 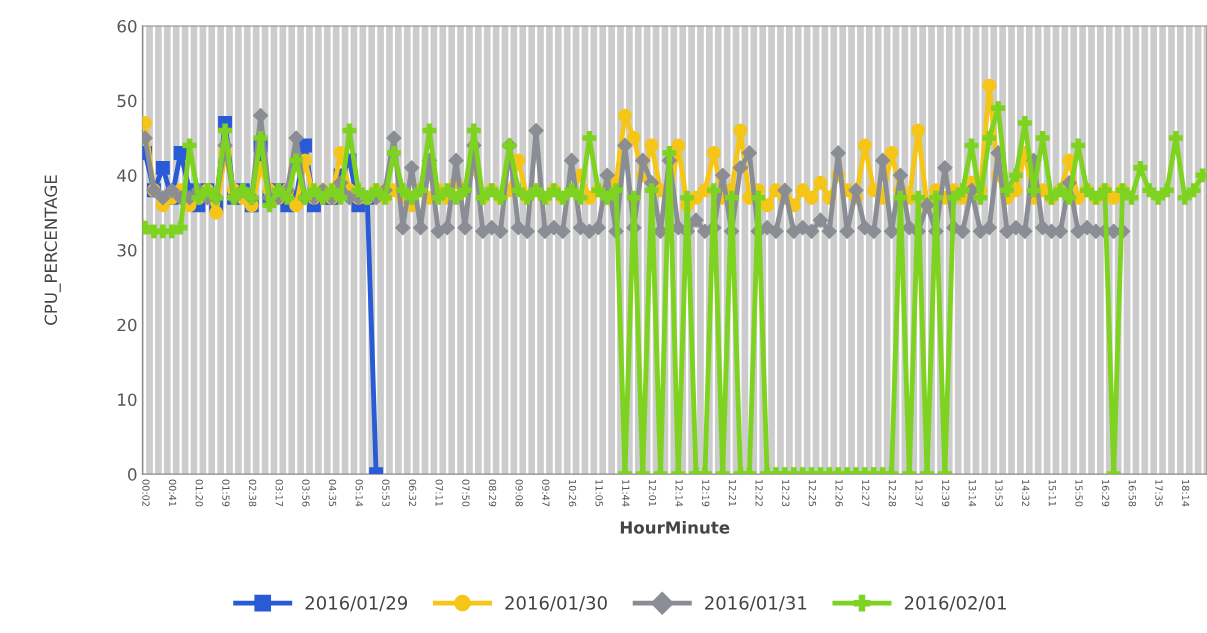 What do you see at coordinates (572, 493) in the screenshot?
I see `x-tick-label: 10:26` at bounding box center [572, 493].